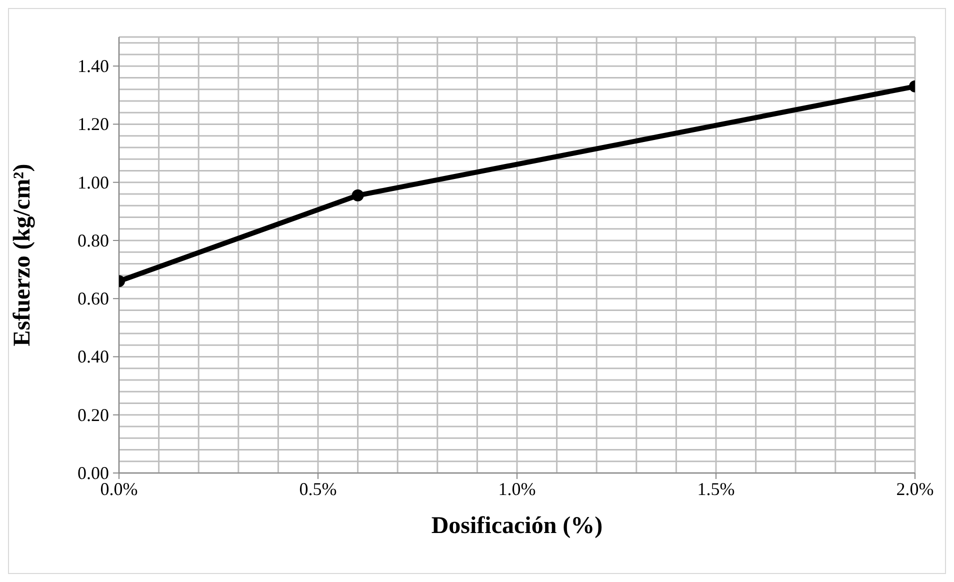 This screenshot has height=582, width=954. I want to click on y-tick-label: 1.20, so click(93, 124).